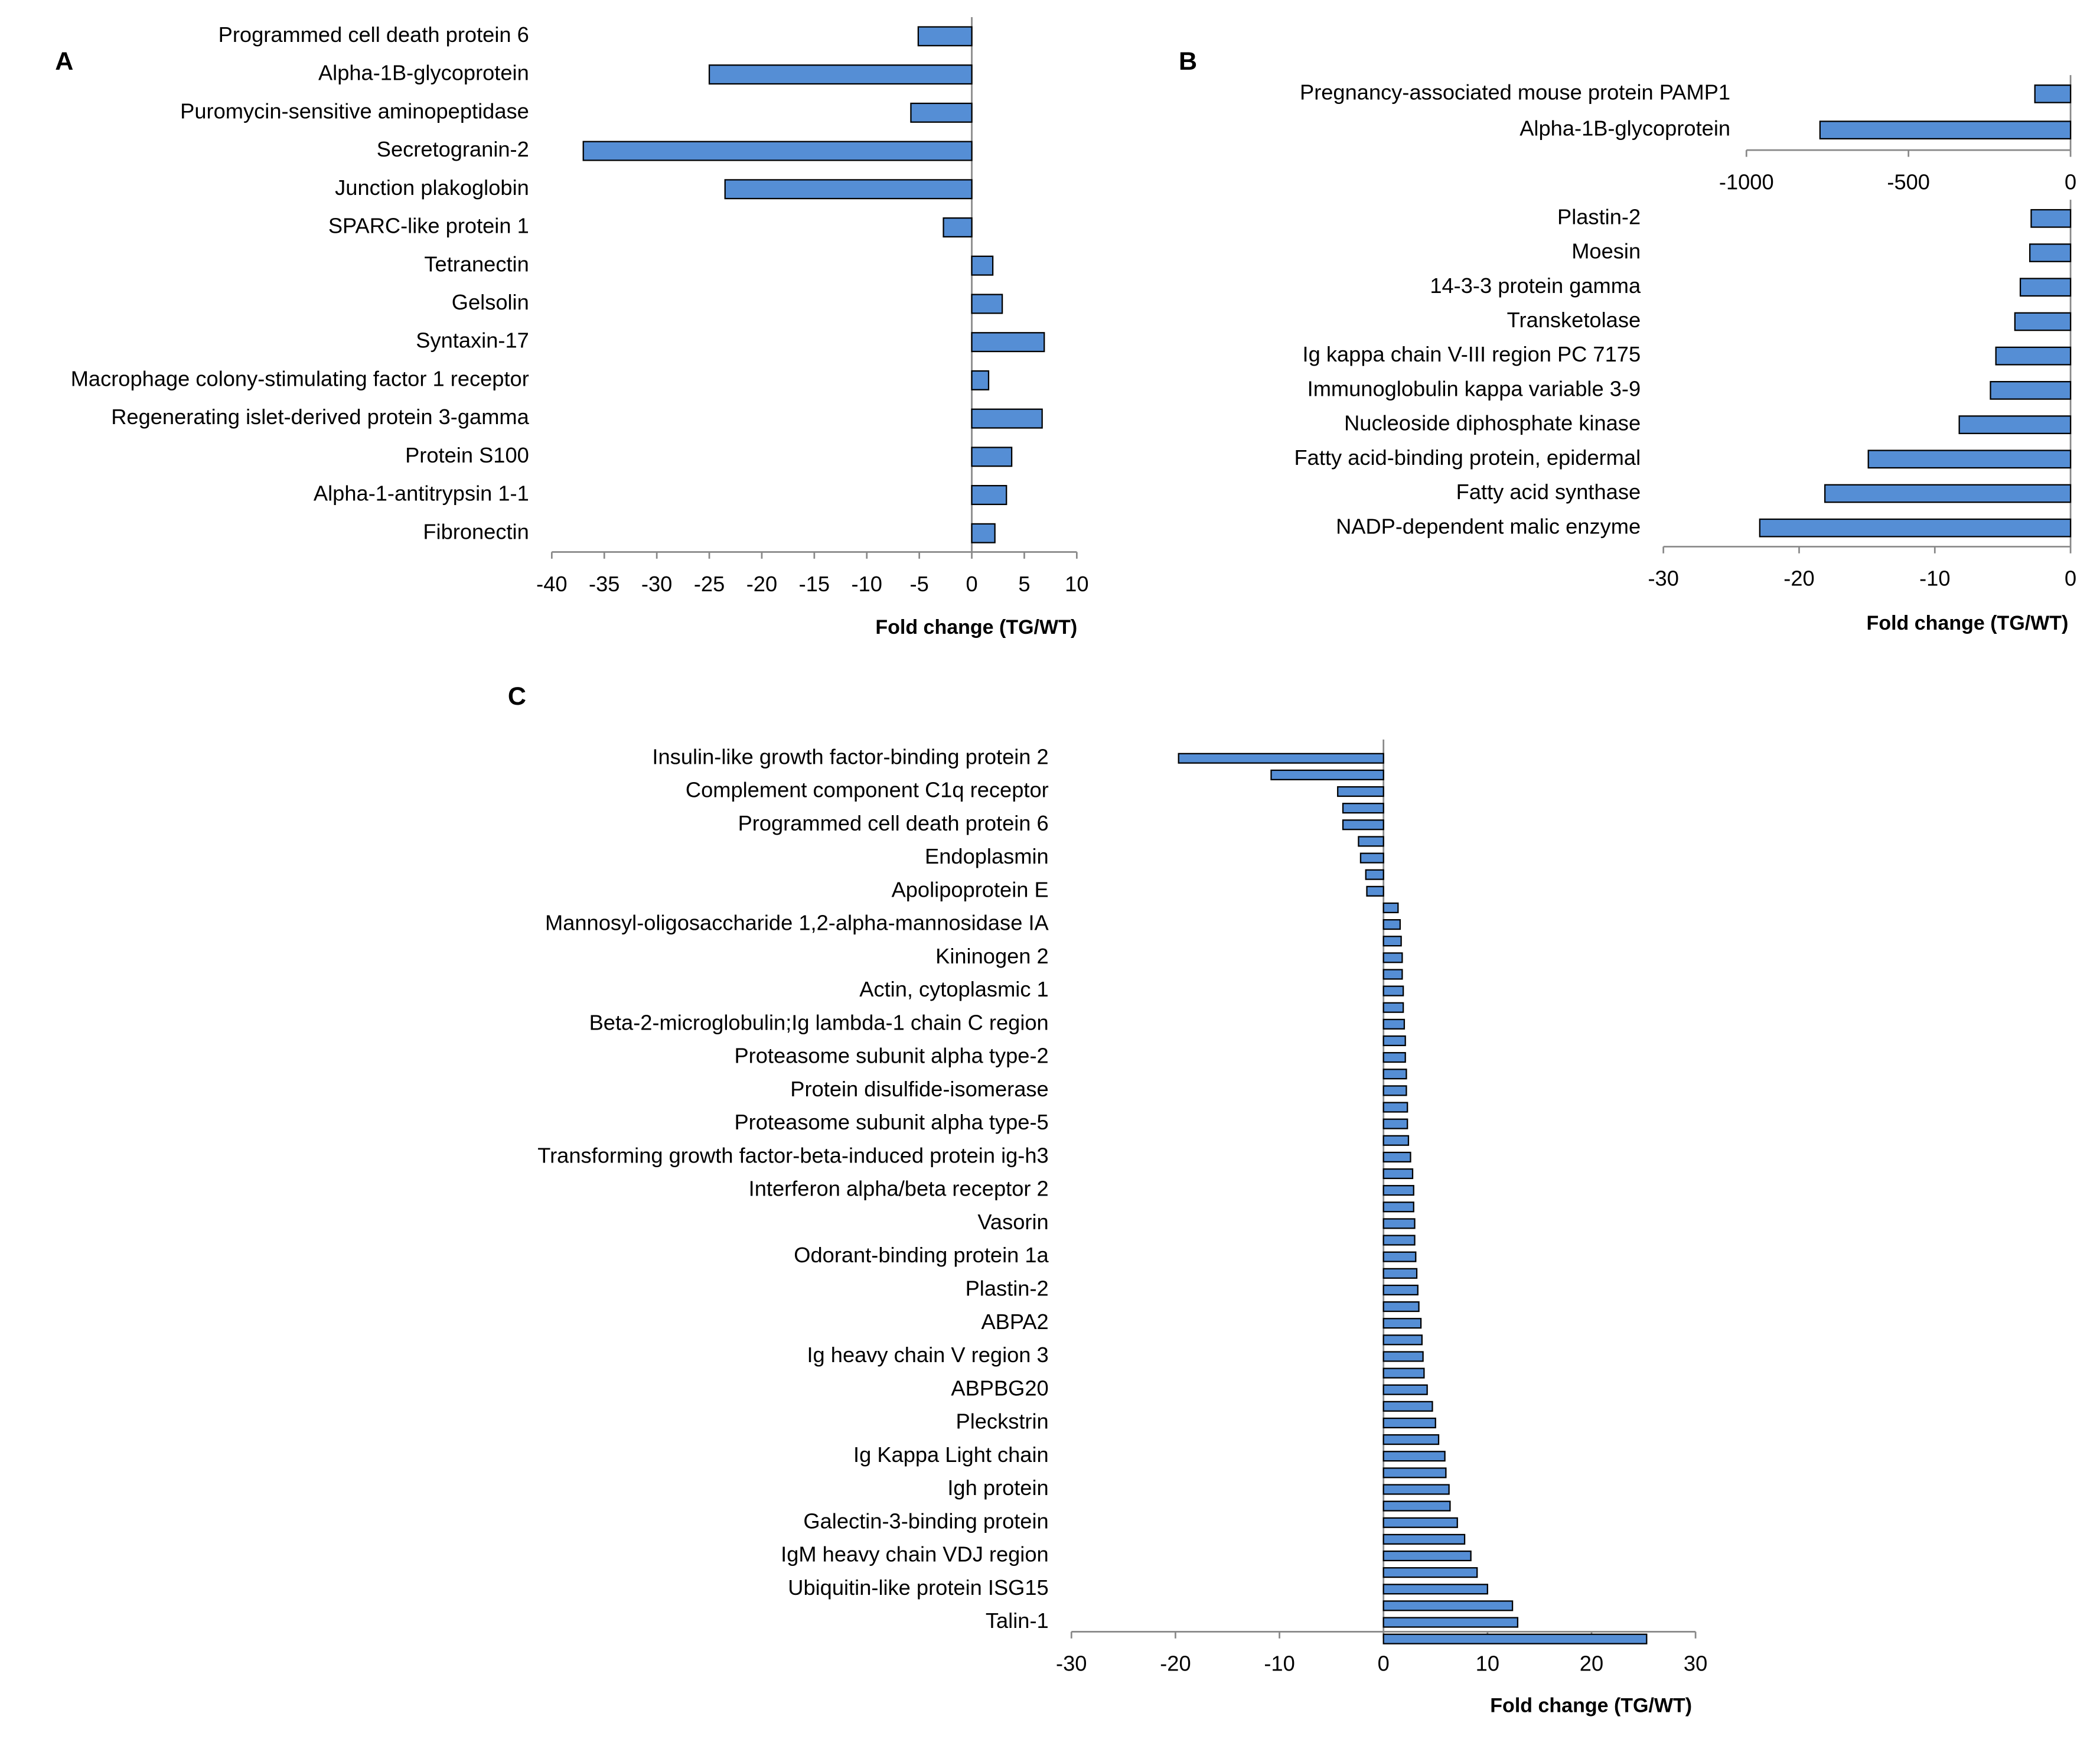 This screenshot has width=2100, height=1739. Describe the element at coordinates (1279, 1664) in the screenshot. I see `x-tick-label: -10` at that location.